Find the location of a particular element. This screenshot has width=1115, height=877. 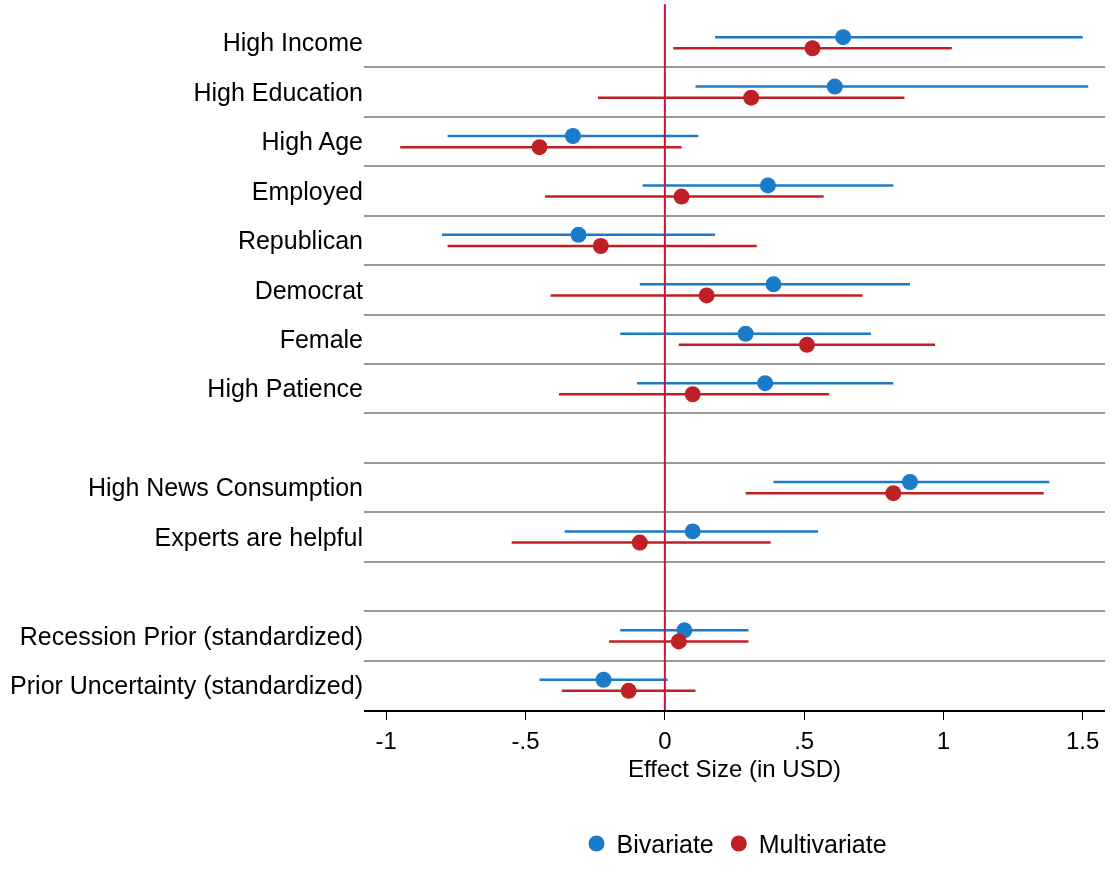

y-tick-label: Prior Uncertainty (standardized) is located at coordinates (186, 685).